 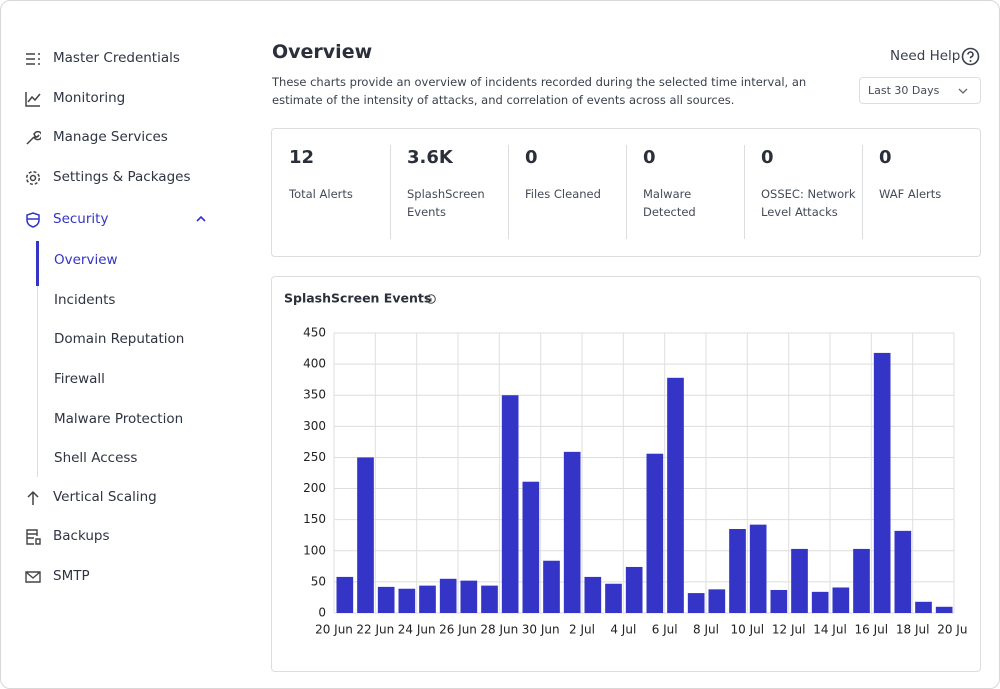 I want to click on sub-item: Shell Access, so click(x=96, y=458).